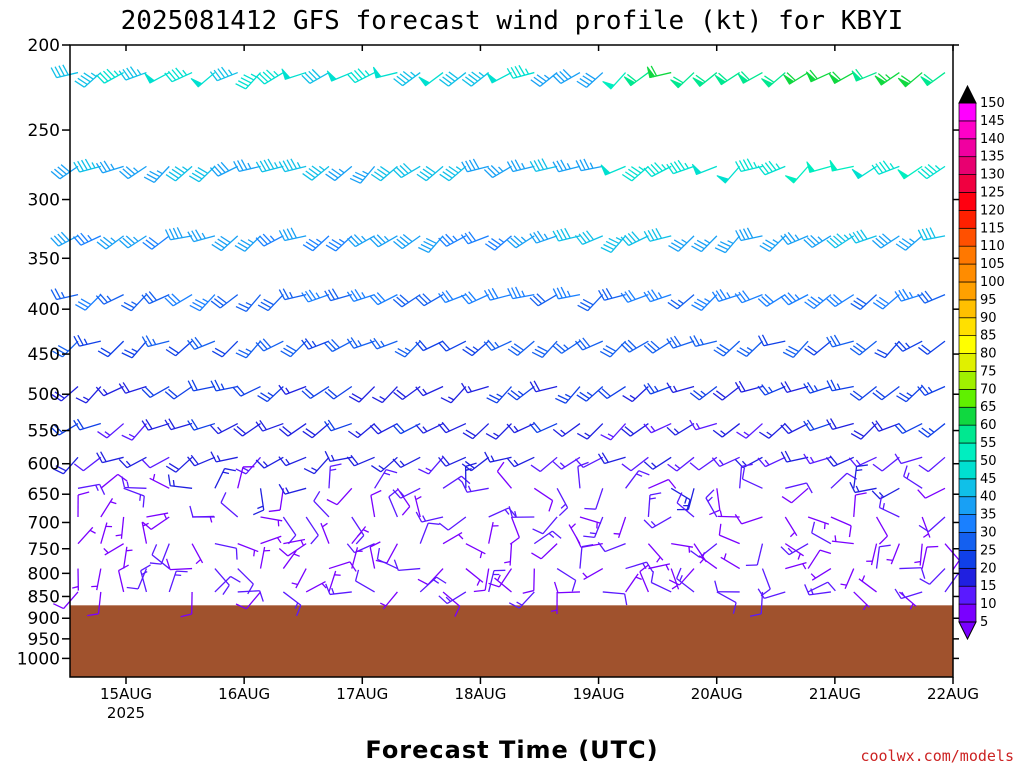  Describe the element at coordinates (992, 175) in the screenshot. I see `colorbar-tick-label: 130` at that location.